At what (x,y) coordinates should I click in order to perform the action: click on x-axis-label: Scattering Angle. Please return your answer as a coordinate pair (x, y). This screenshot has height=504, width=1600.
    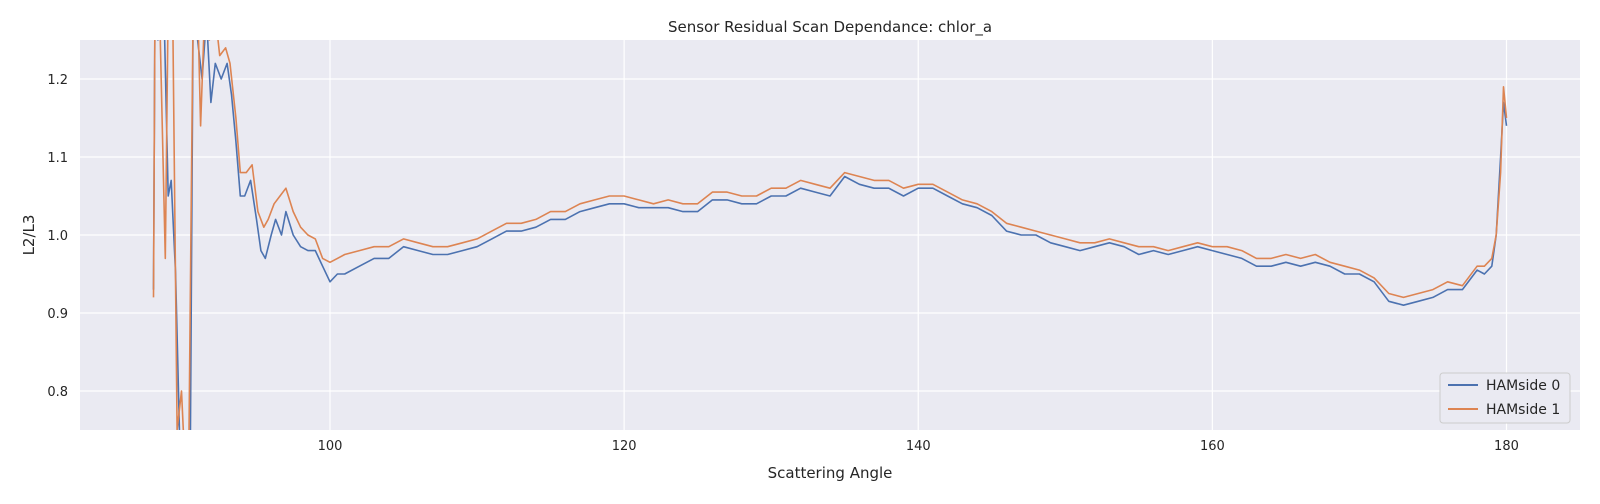
    Looking at the image, I should click on (830, 473).